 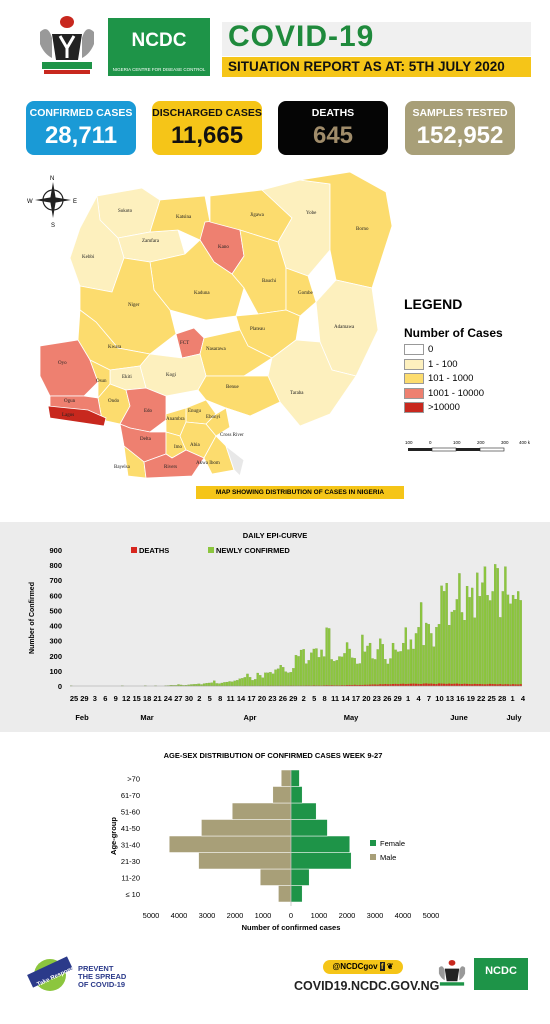 I want to click on map-state, so click(x=235, y=460).